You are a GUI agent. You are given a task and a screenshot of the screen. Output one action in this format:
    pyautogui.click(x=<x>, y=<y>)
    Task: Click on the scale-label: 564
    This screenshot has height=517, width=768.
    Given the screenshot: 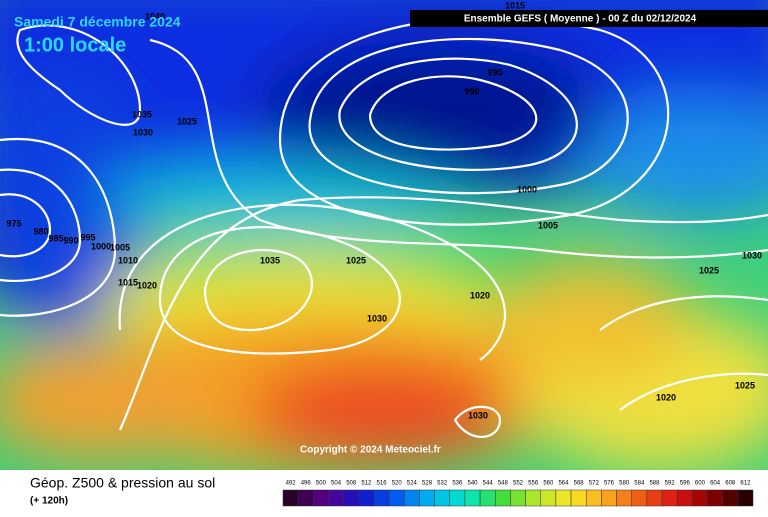 What is the action you would take?
    pyautogui.click(x=563, y=484)
    